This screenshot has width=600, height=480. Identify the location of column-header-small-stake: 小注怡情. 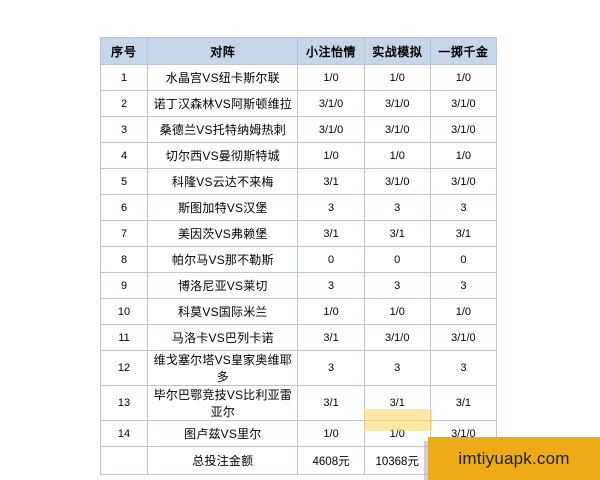
(331, 51).